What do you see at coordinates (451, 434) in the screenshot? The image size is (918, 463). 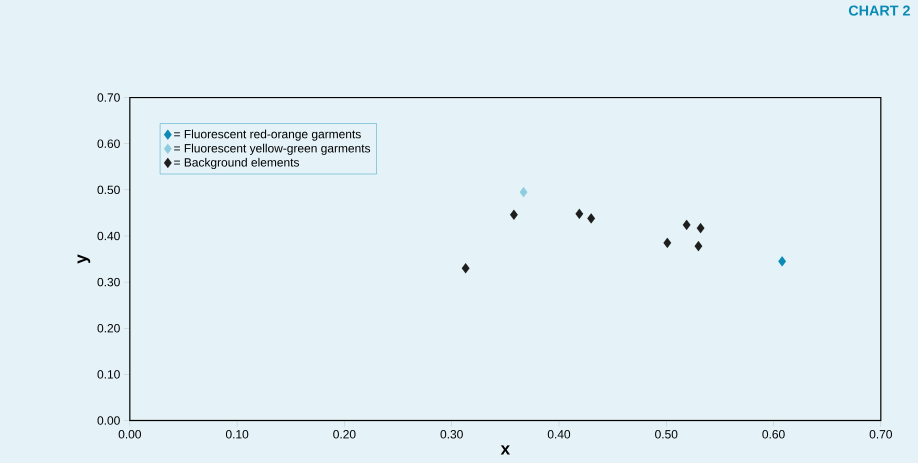 I see `x-tick-label: 0.30` at bounding box center [451, 434].